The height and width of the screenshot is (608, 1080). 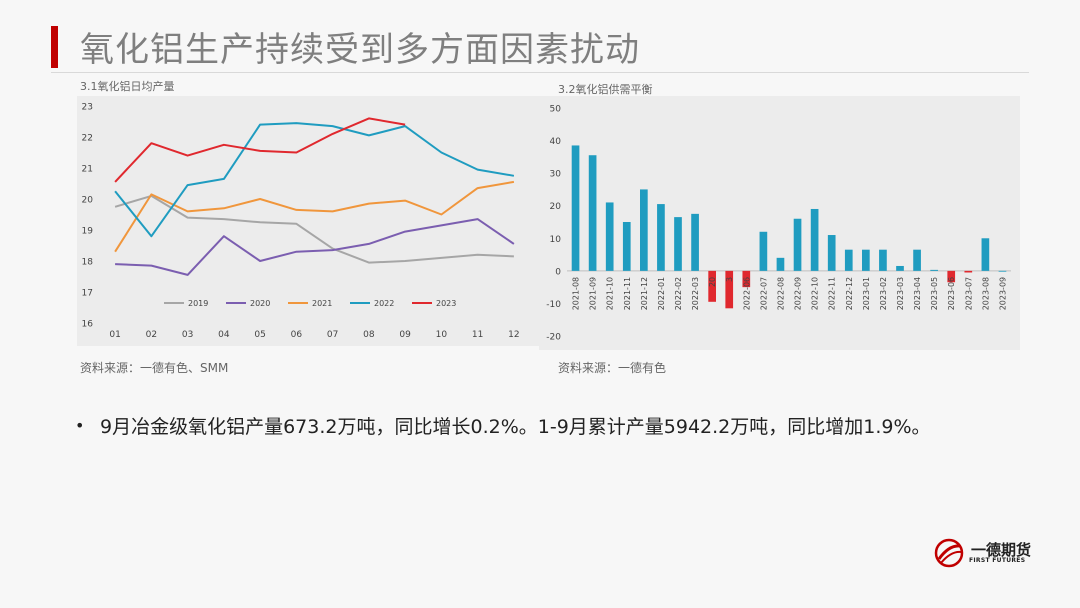 What do you see at coordinates (88, 232) in the screenshot?
I see `y-tick-label: 19` at bounding box center [88, 232].